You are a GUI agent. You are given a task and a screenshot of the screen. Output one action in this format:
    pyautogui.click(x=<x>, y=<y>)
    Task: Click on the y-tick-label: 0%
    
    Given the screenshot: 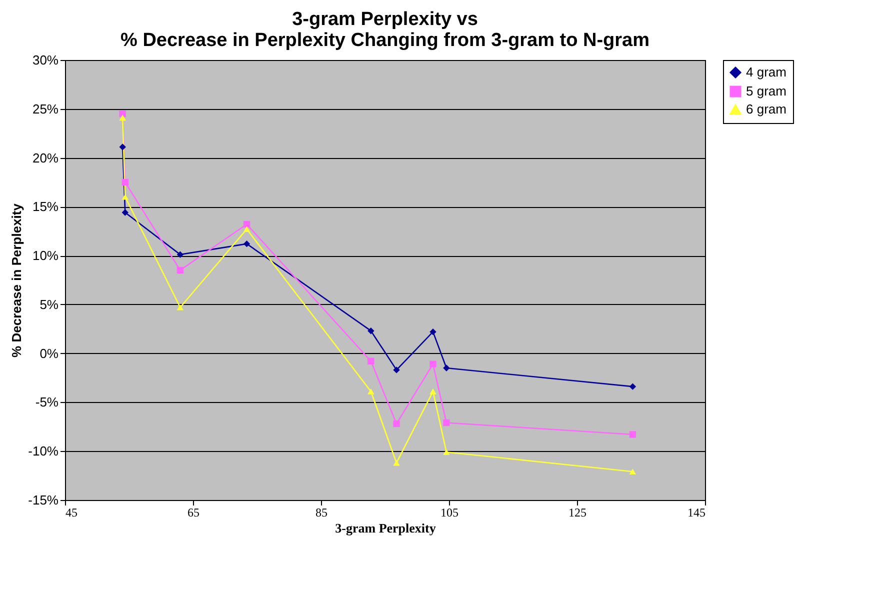 What is the action you would take?
    pyautogui.click(x=49, y=353)
    